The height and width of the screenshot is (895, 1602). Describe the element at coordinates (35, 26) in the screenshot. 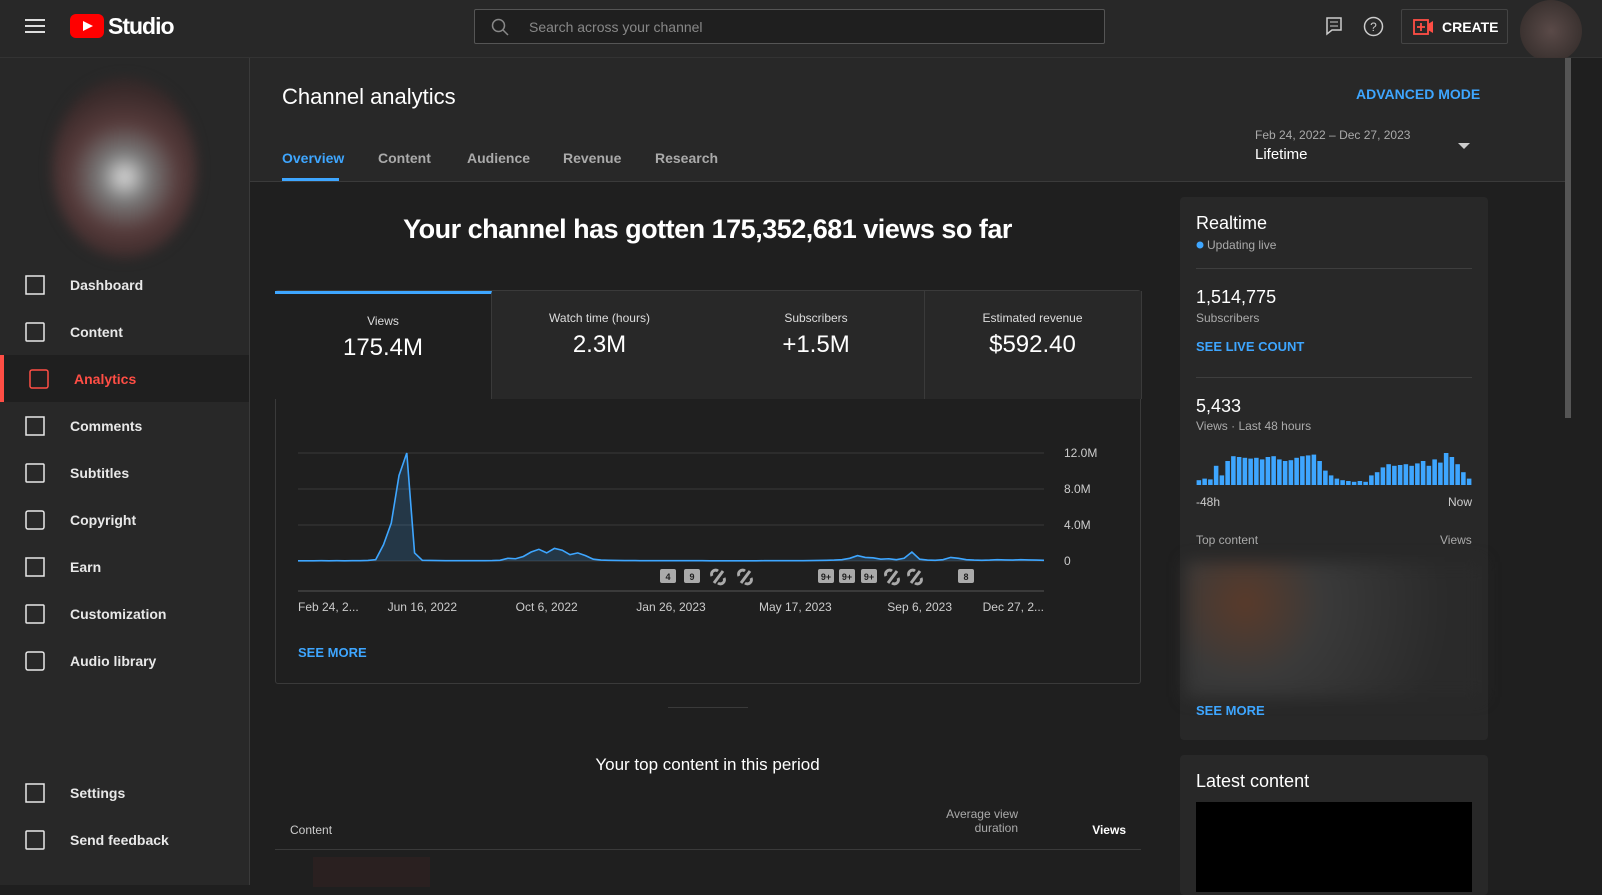

I see `menu-icon` at that location.